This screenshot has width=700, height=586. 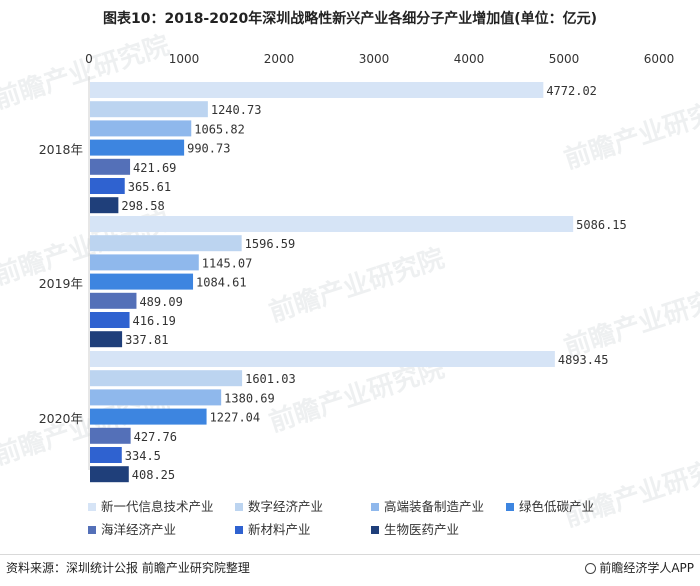 What do you see at coordinates (659, 59) in the screenshot?
I see `x-tick-label: 6000` at bounding box center [659, 59].